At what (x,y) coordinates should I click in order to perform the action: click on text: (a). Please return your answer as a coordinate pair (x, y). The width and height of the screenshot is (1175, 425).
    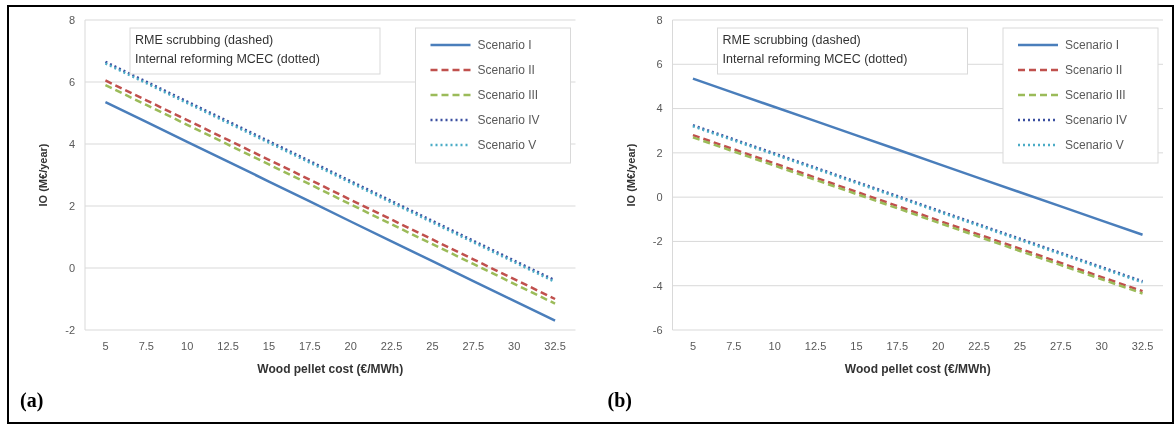
    Looking at the image, I should click on (32, 400).